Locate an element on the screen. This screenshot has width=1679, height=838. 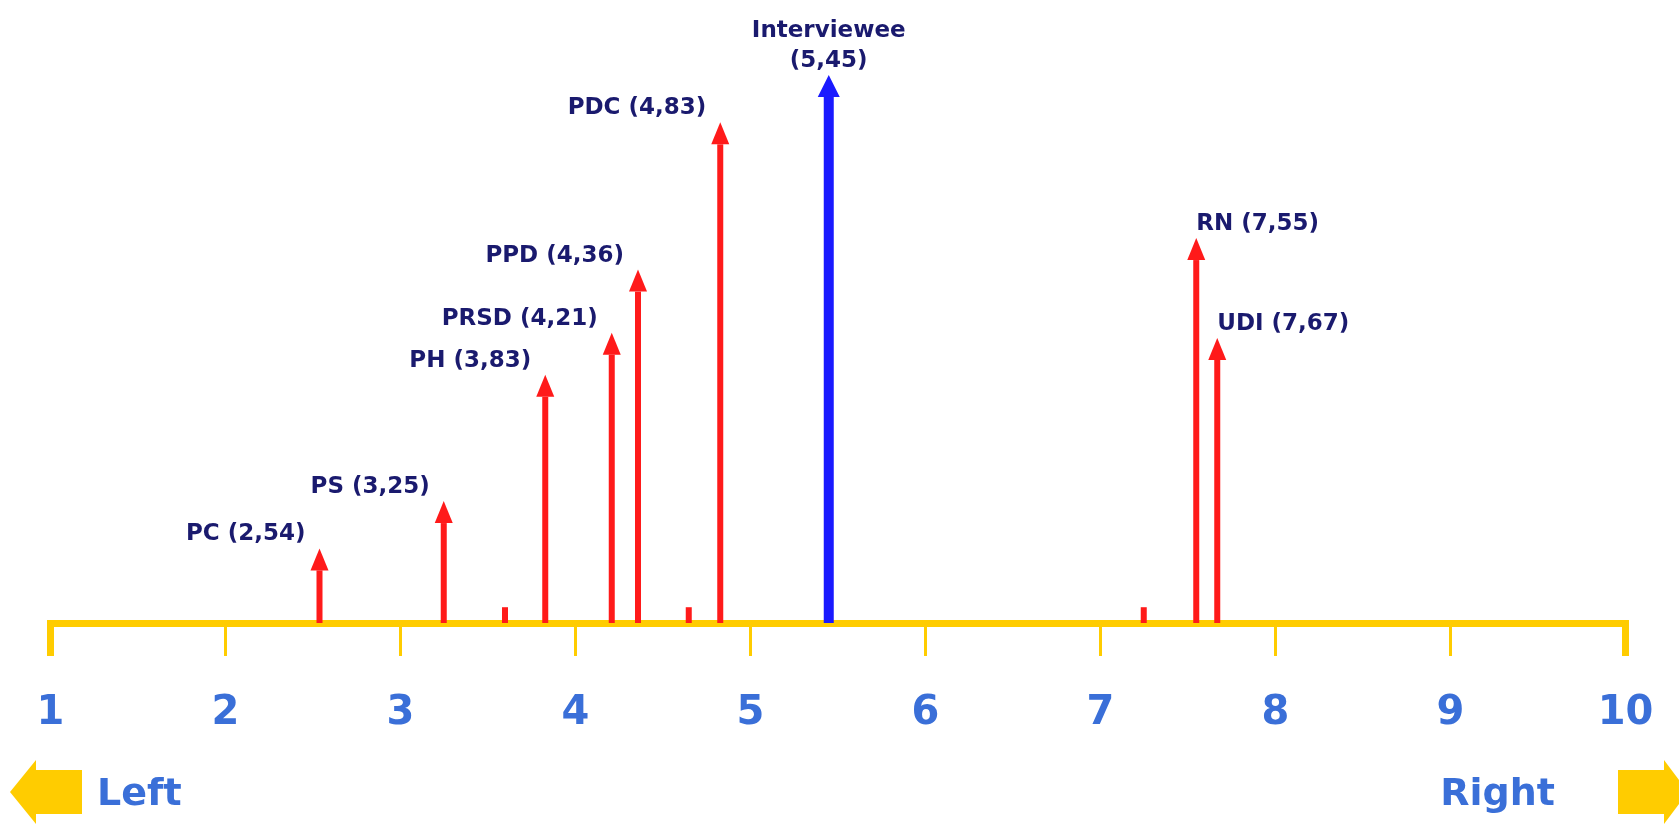
annotation: PC (2,54) is located at coordinates (245, 532).